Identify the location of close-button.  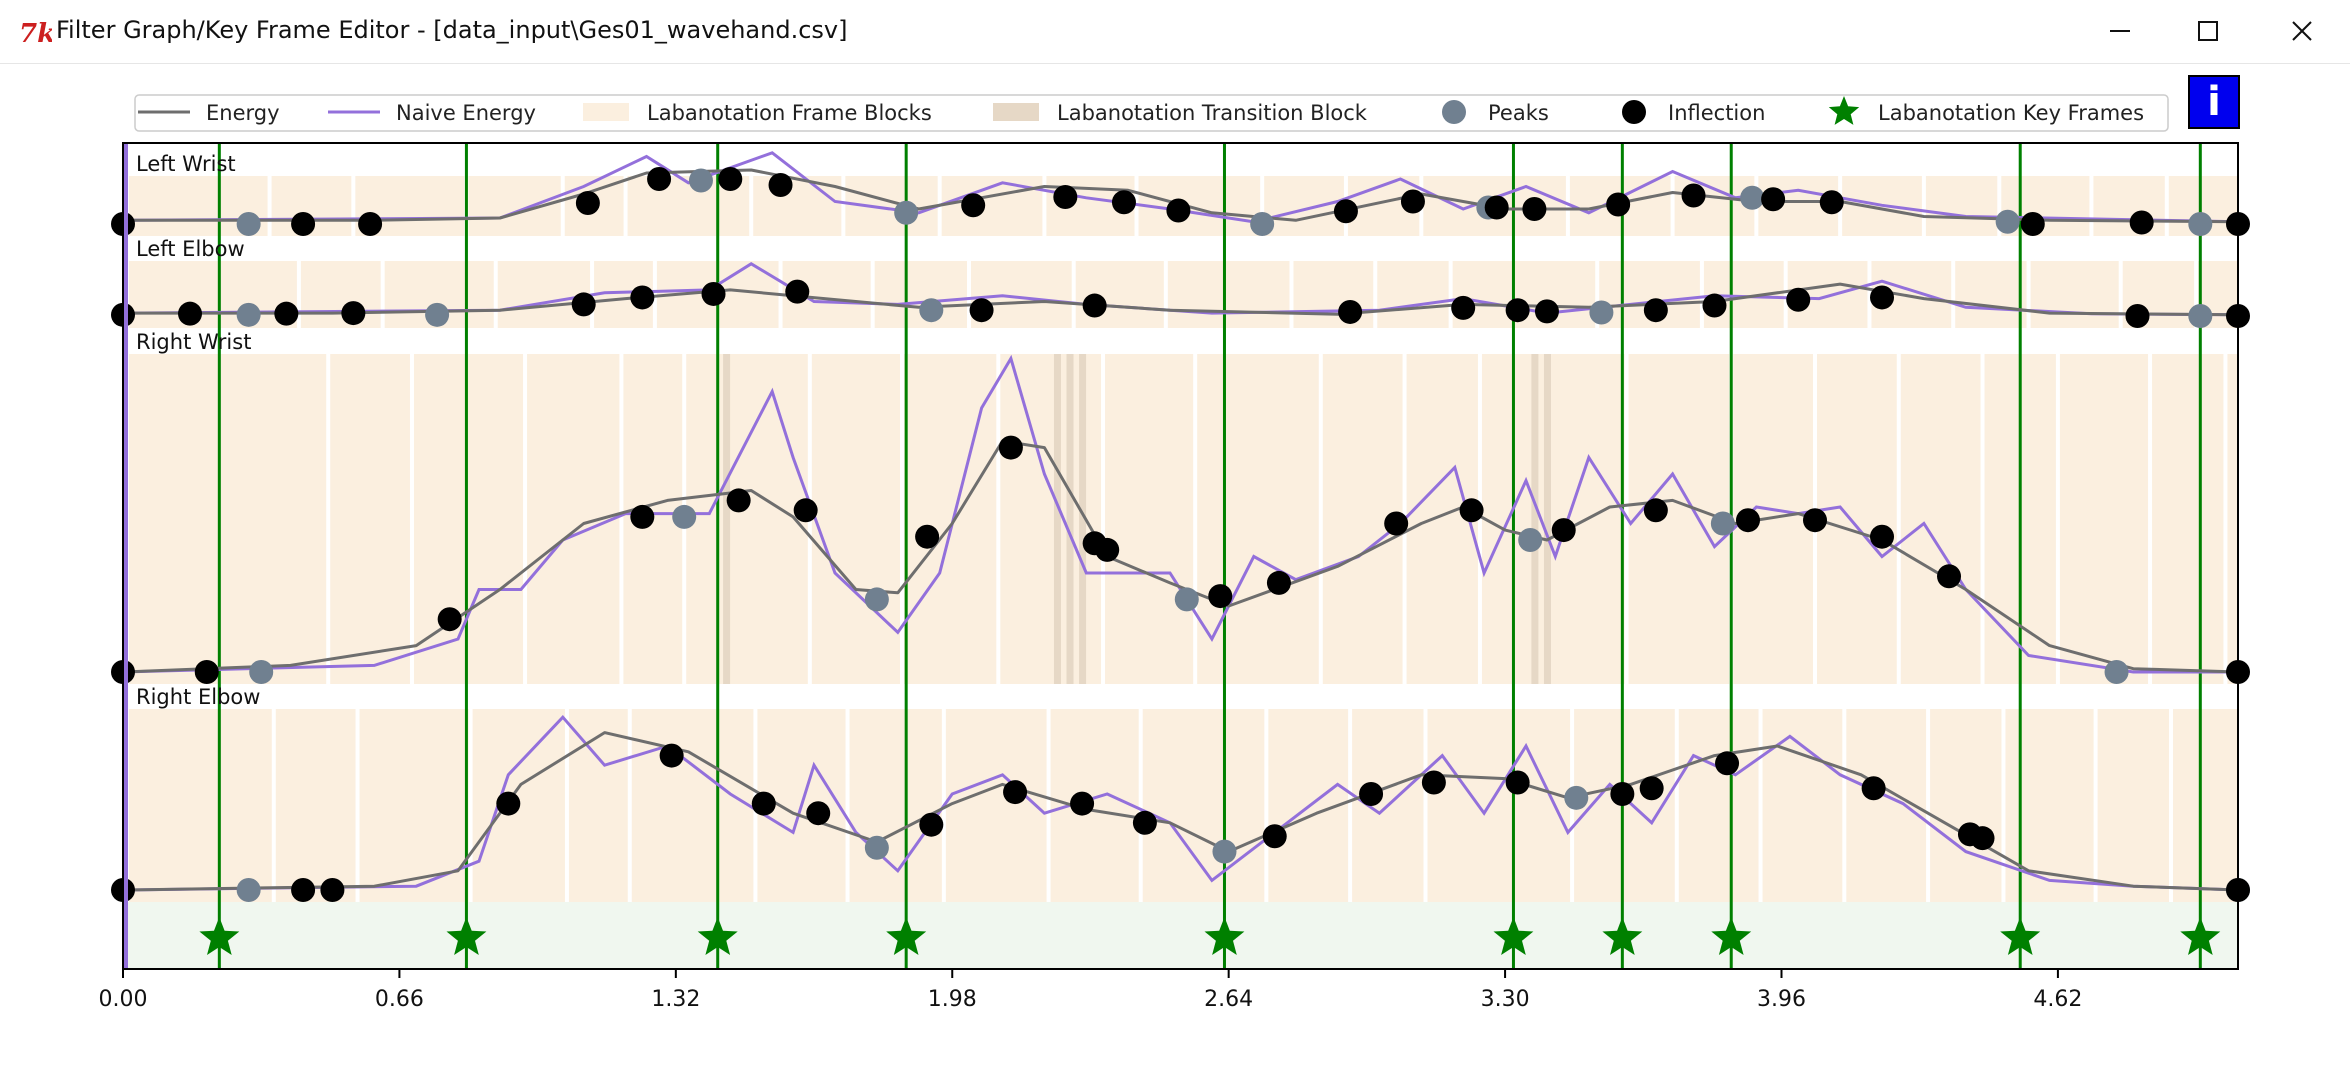
(2302, 31).